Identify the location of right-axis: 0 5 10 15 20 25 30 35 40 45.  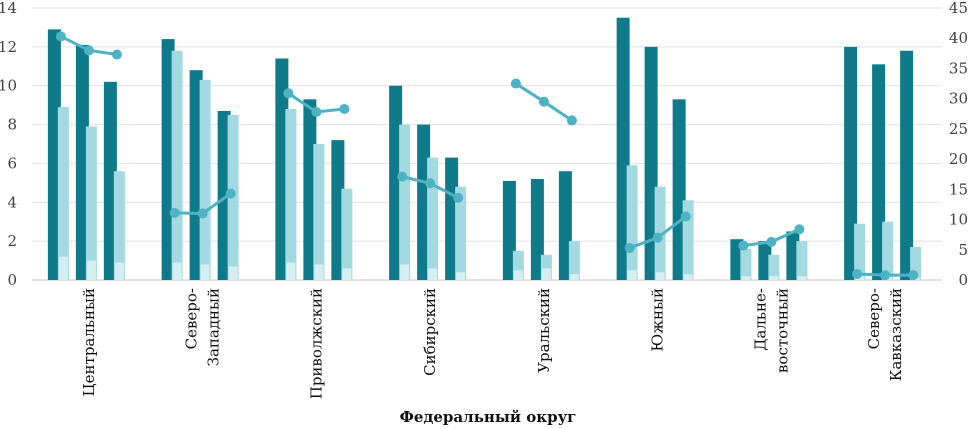
(958, 144).